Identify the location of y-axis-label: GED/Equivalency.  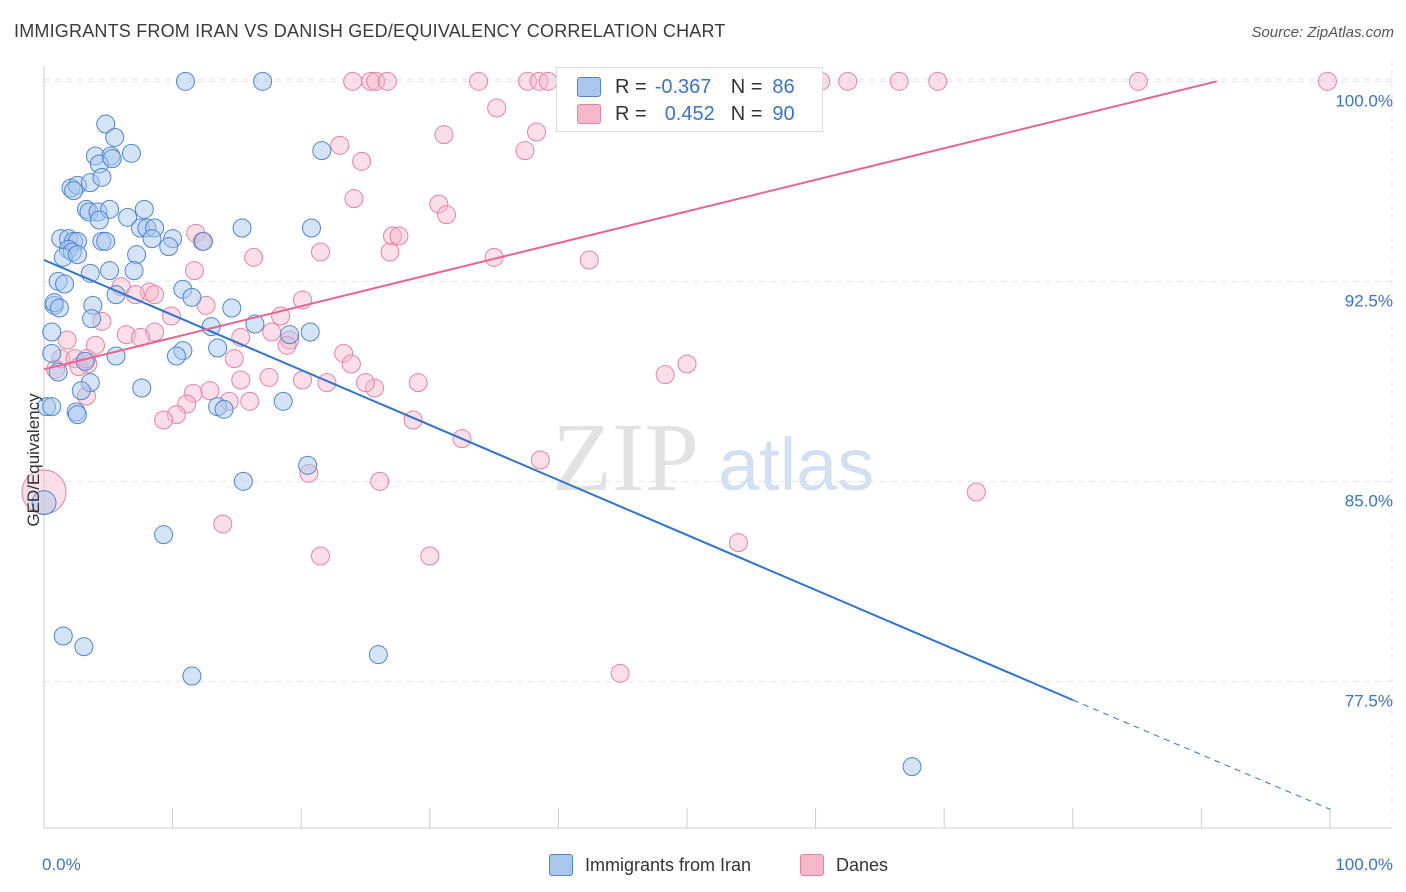
(33, 460).